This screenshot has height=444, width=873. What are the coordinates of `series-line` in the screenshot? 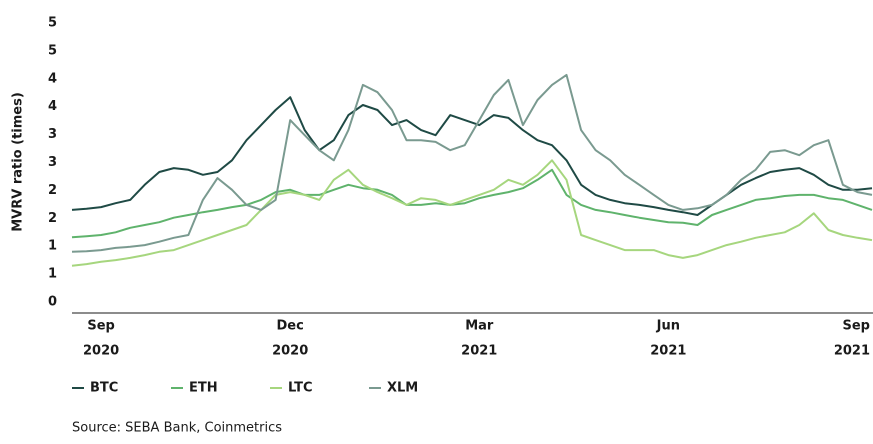 It's located at (472, 203).